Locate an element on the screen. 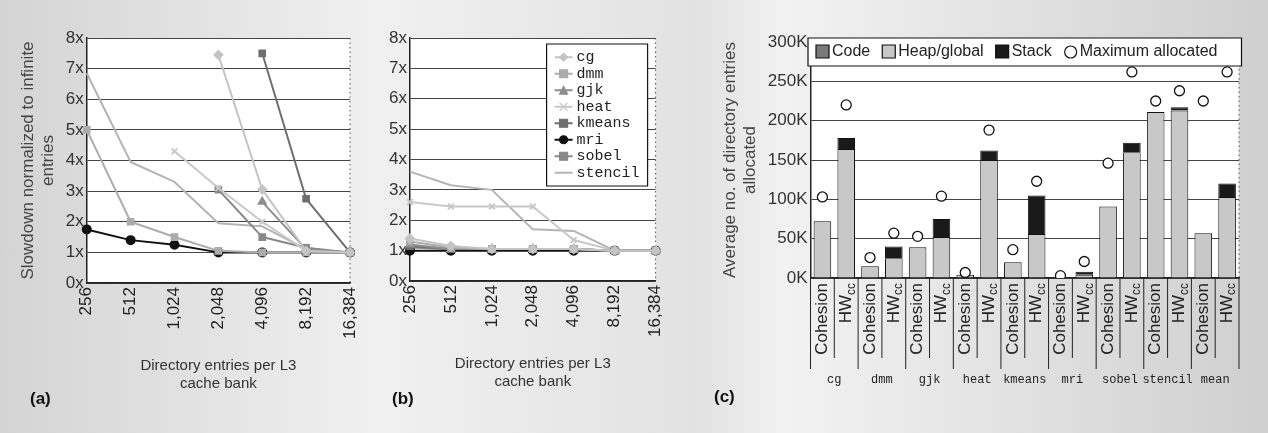 This screenshot has width=1268, height=433. legend-label: dmm is located at coordinates (590, 74).